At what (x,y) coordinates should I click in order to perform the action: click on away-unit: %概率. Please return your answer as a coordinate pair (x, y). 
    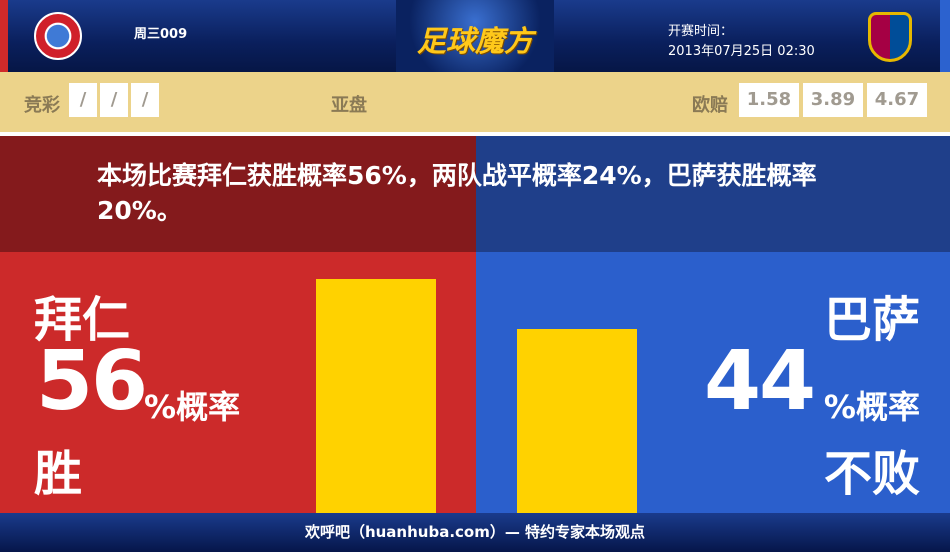
    Looking at the image, I should click on (871, 407).